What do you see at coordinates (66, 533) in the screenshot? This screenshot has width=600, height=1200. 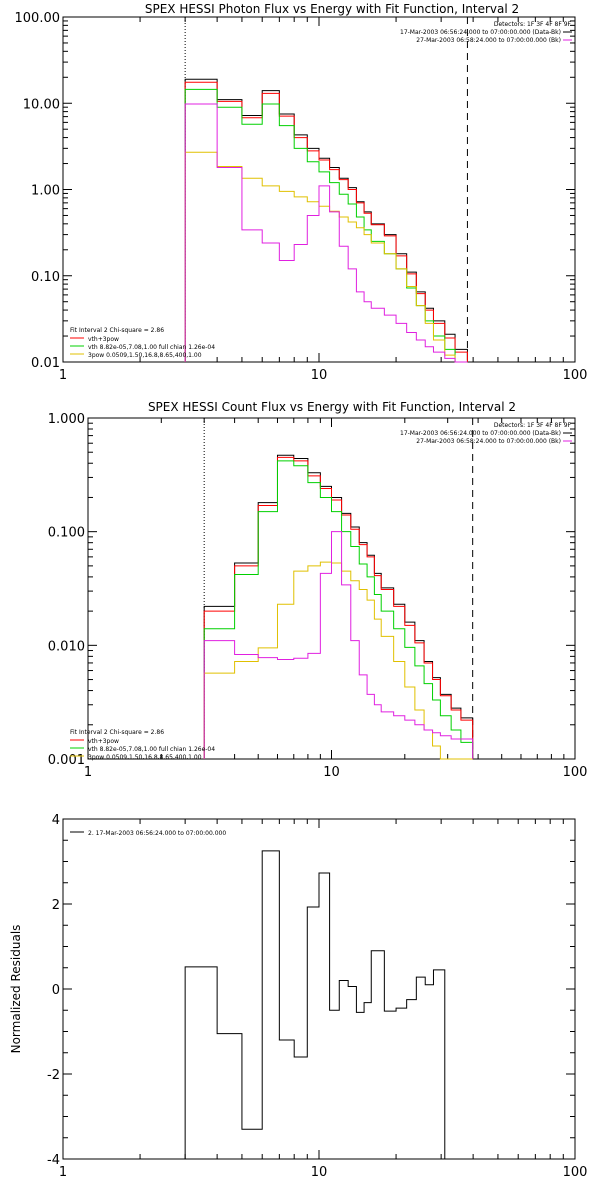 I see `y-tick-label: 0.100` at bounding box center [66, 533].